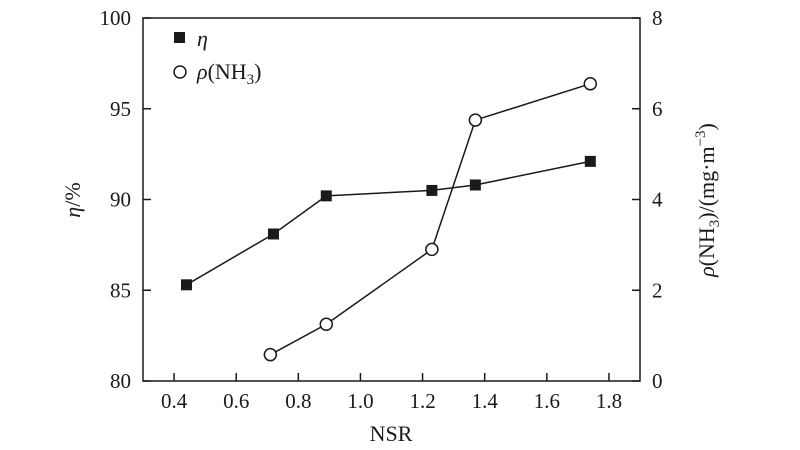 This screenshot has width=800, height=450. What do you see at coordinates (120, 381) in the screenshot?
I see `y-tick-label: 80` at bounding box center [120, 381].